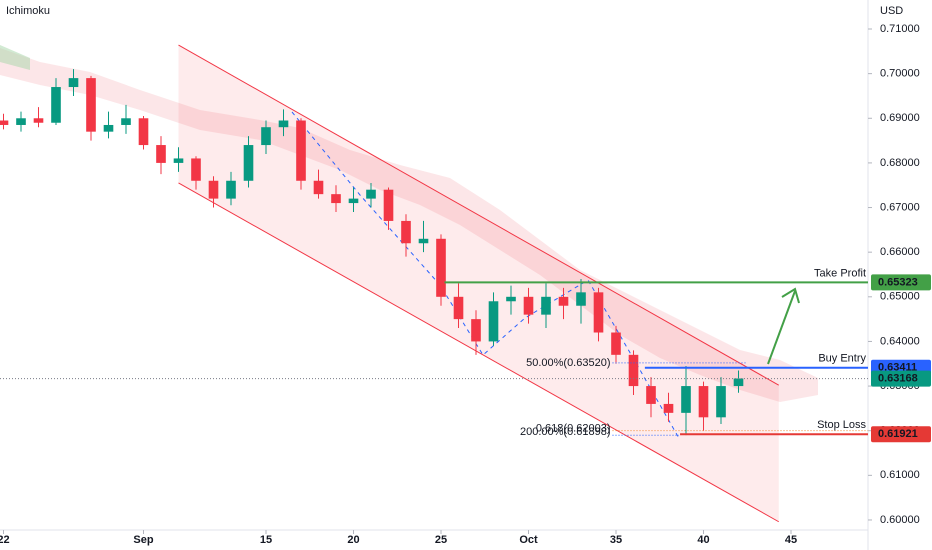 The height and width of the screenshot is (550, 932). Describe the element at coordinates (900, 207) in the screenshot. I see `y-tick-label: 0.67000` at that location.